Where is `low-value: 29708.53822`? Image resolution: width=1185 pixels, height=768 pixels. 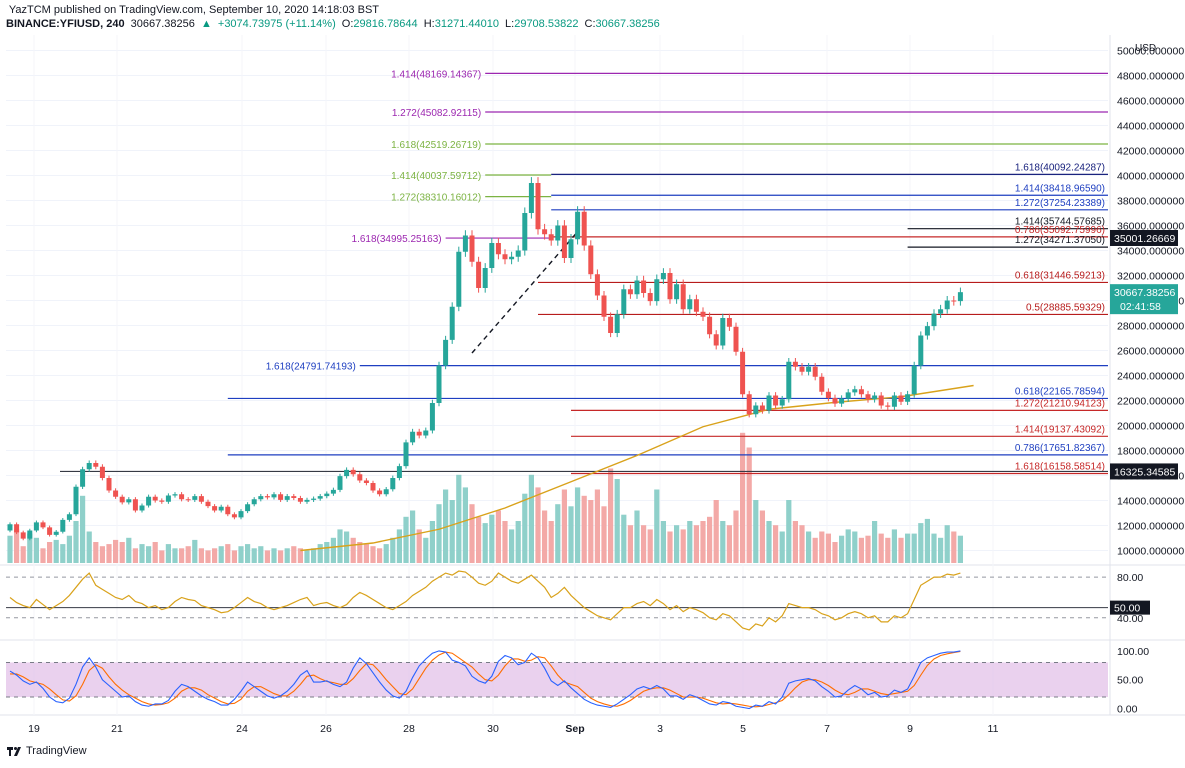
low-value: 29708.53822 is located at coordinates (546, 24).